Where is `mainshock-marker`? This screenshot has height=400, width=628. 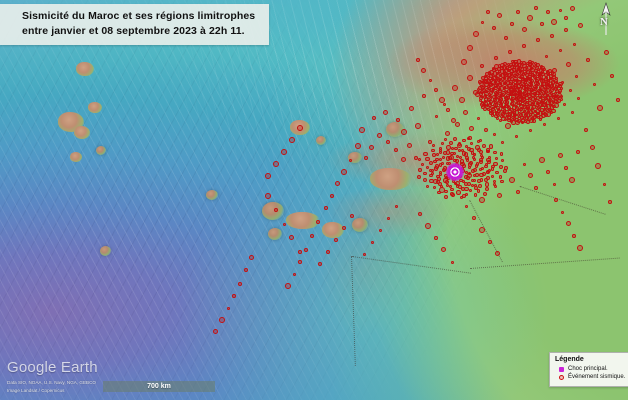
mainshock-marker is located at coordinates (455, 172).